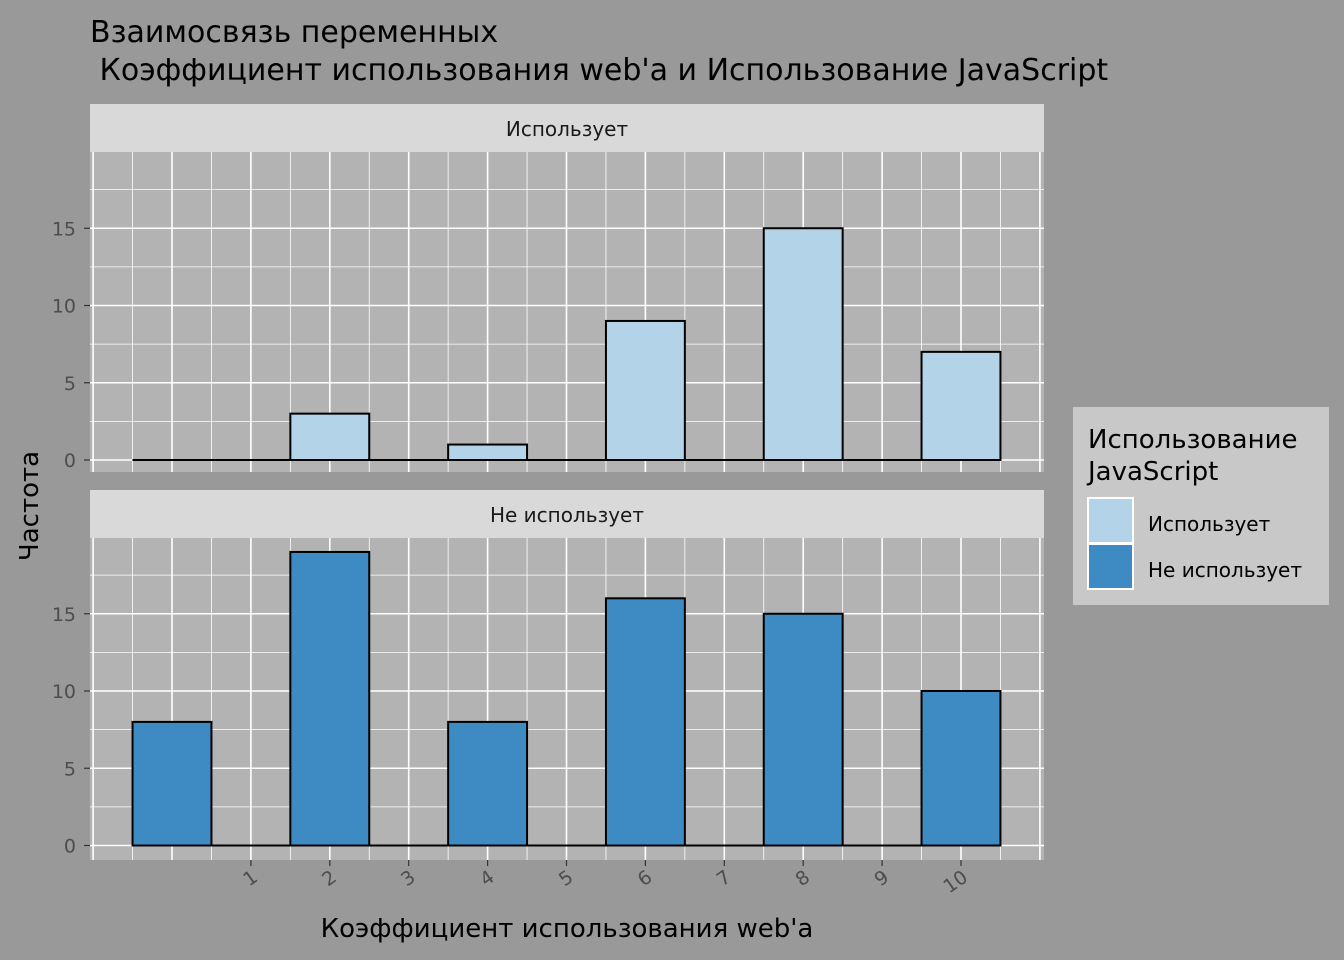 The height and width of the screenshot is (960, 1344). What do you see at coordinates (1110, 520) in the screenshot?
I see `legend-key-uses` at bounding box center [1110, 520].